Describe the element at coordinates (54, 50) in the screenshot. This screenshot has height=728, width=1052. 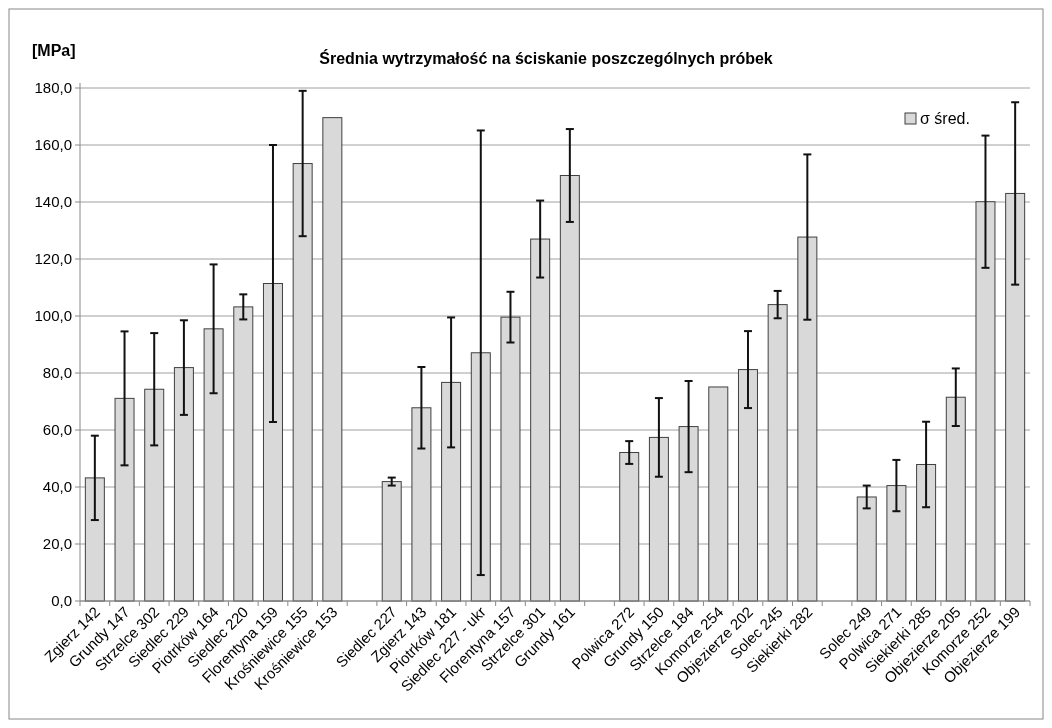
I see `y-axis-title: [MPa]` at that location.